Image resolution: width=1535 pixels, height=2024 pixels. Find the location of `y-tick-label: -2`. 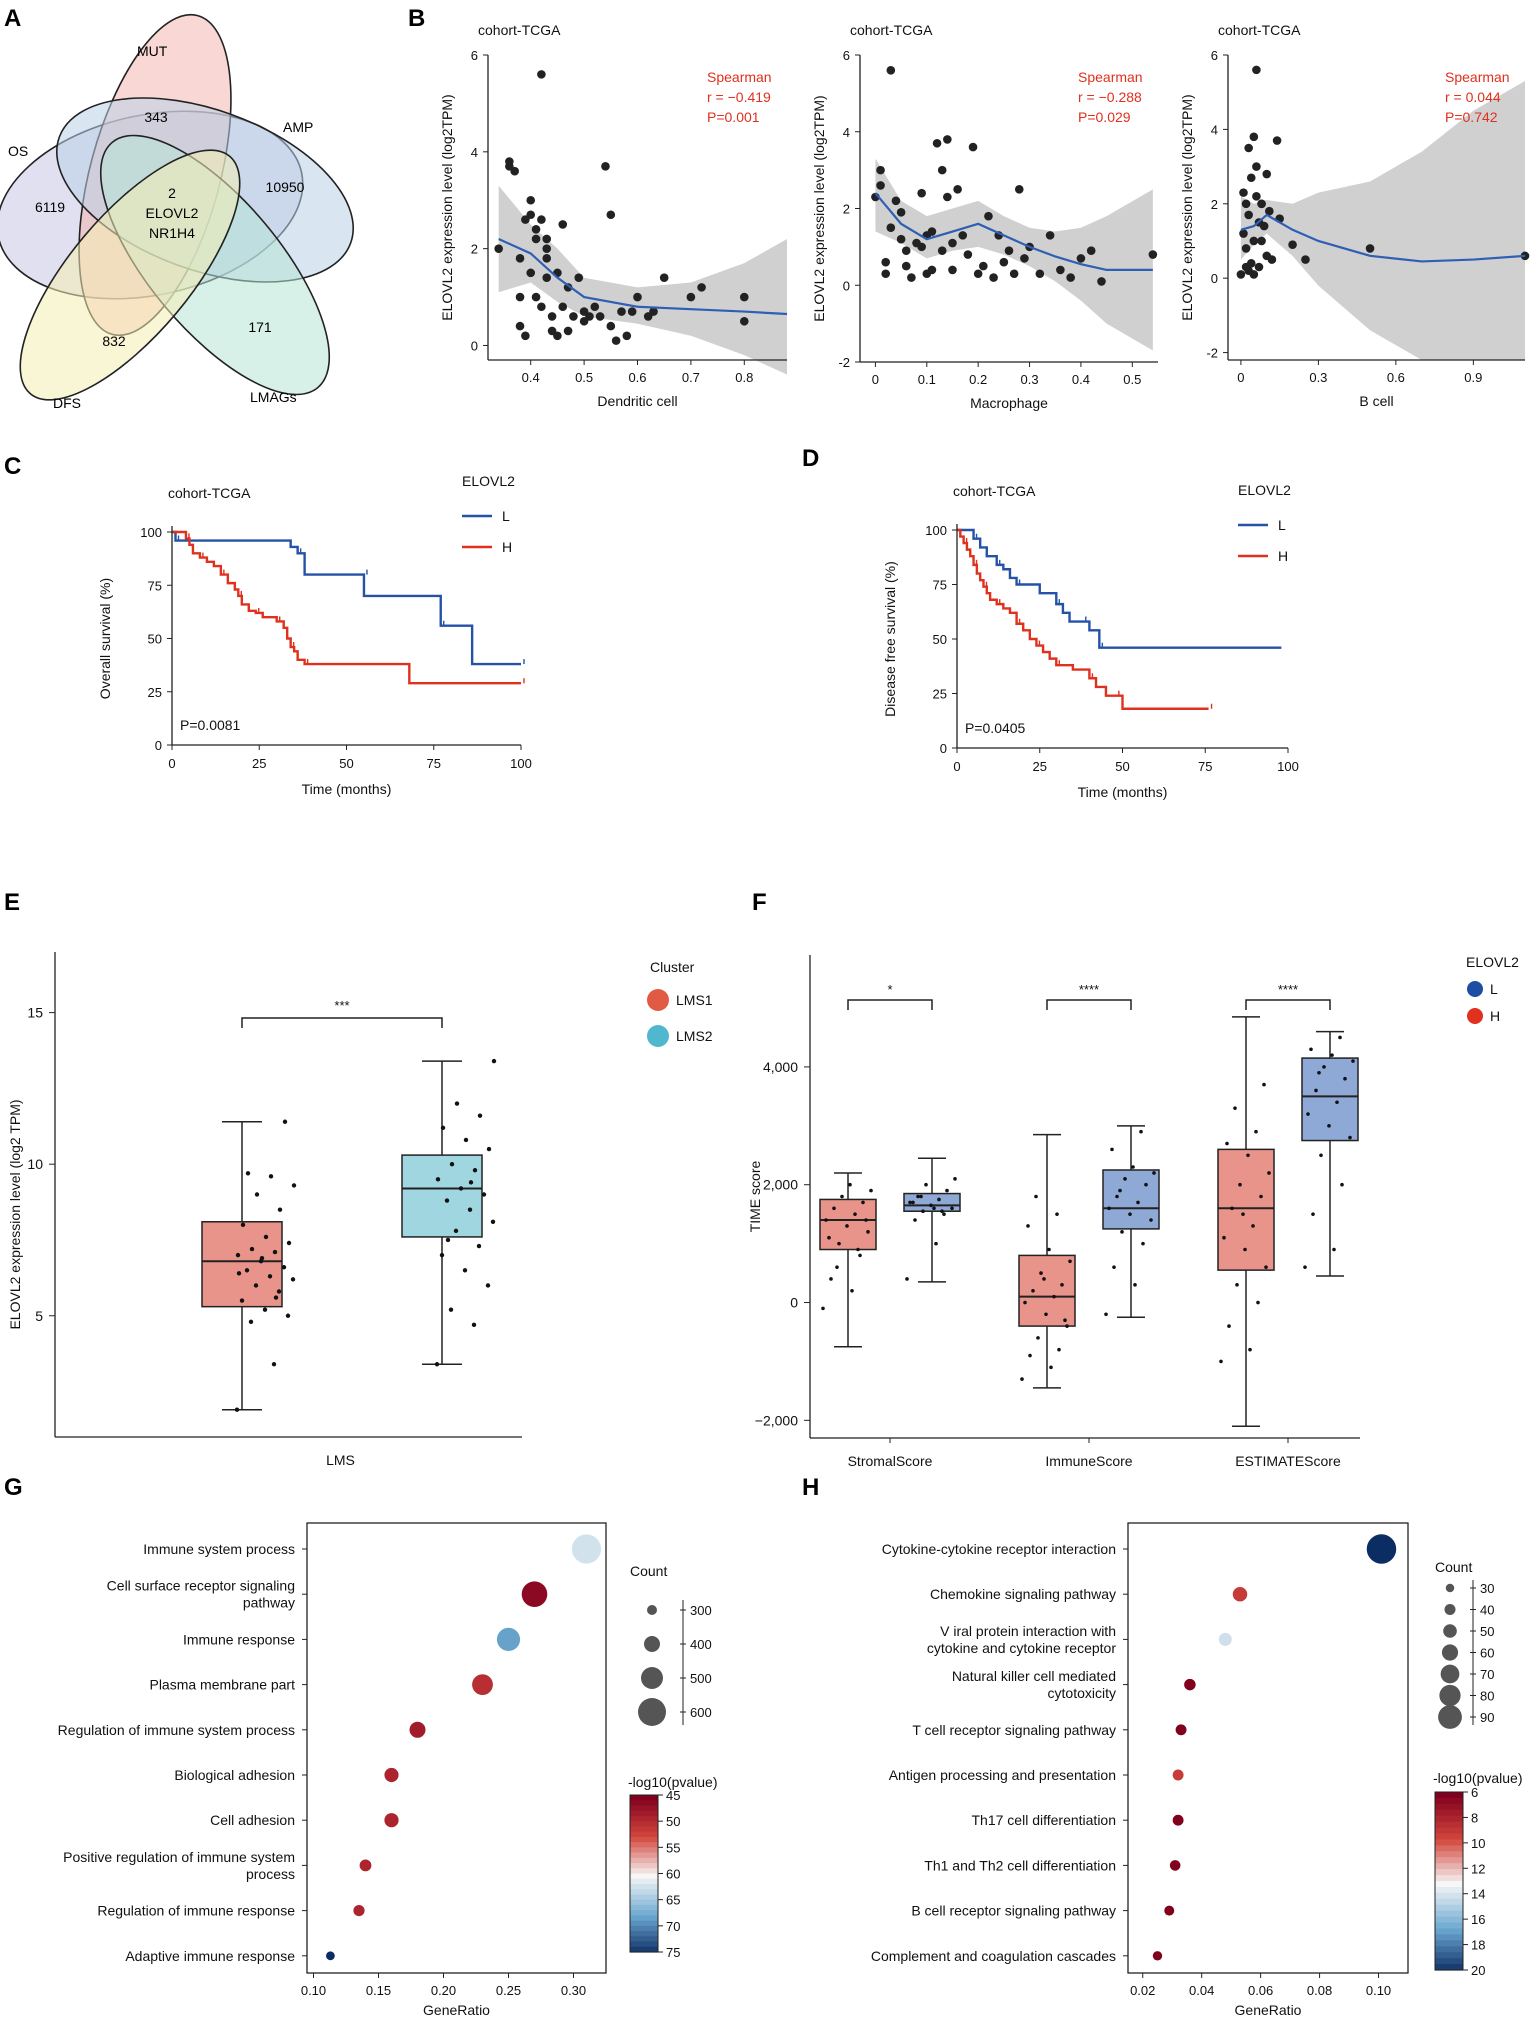

y-tick-label: -2 is located at coordinates (1212, 353).